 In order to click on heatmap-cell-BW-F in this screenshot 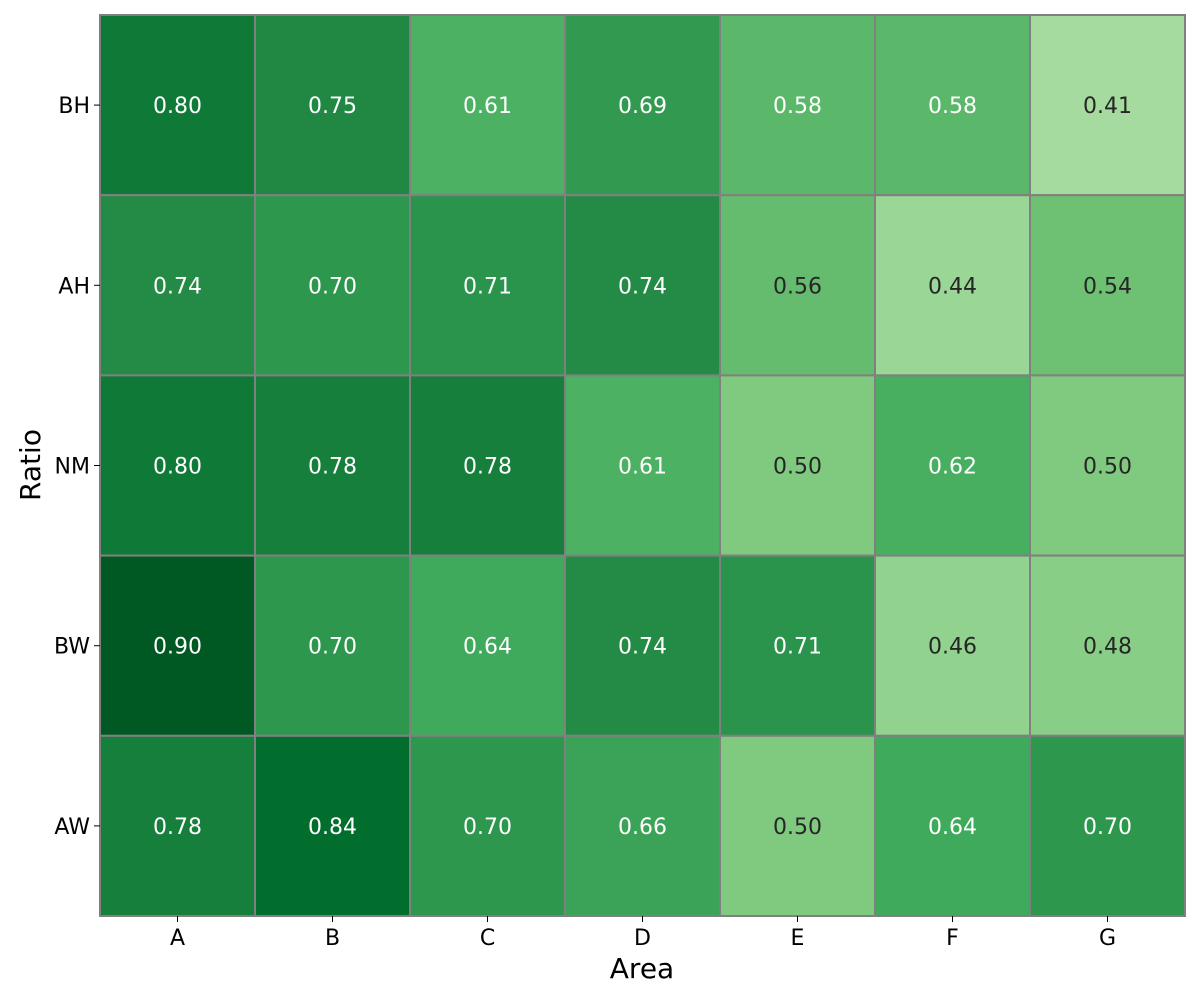, I will do `click(952, 645)`.